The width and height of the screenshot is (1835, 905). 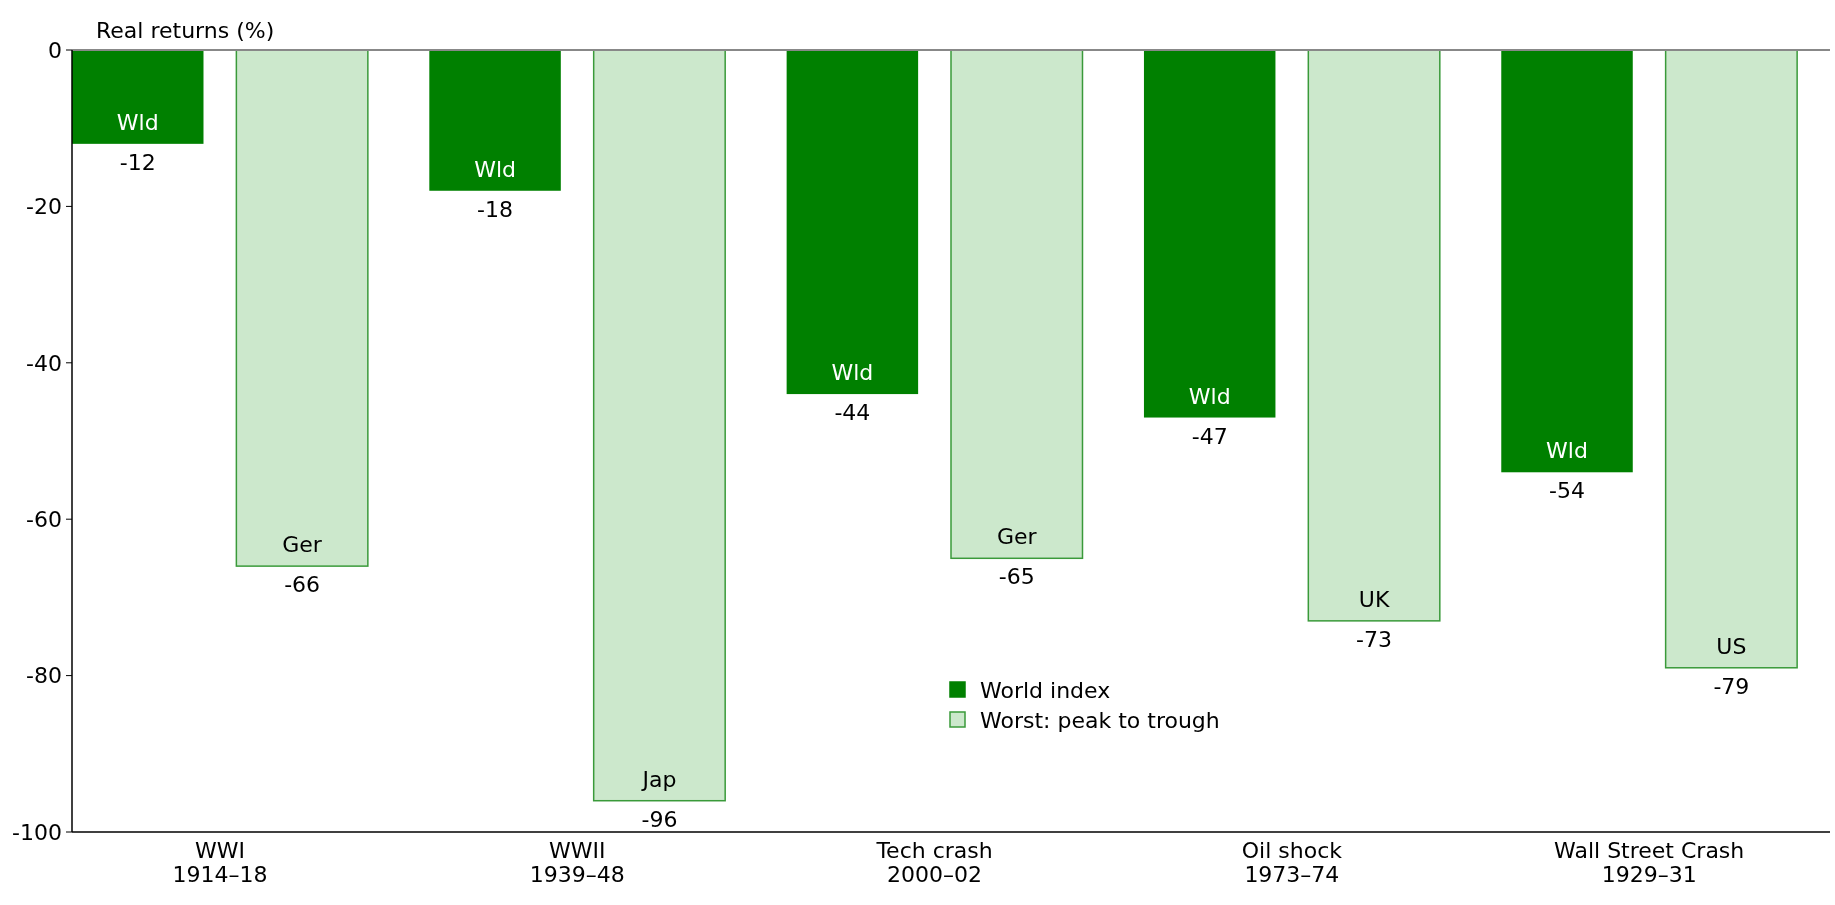 I want to click on data-label: -54, so click(x=1567, y=491).